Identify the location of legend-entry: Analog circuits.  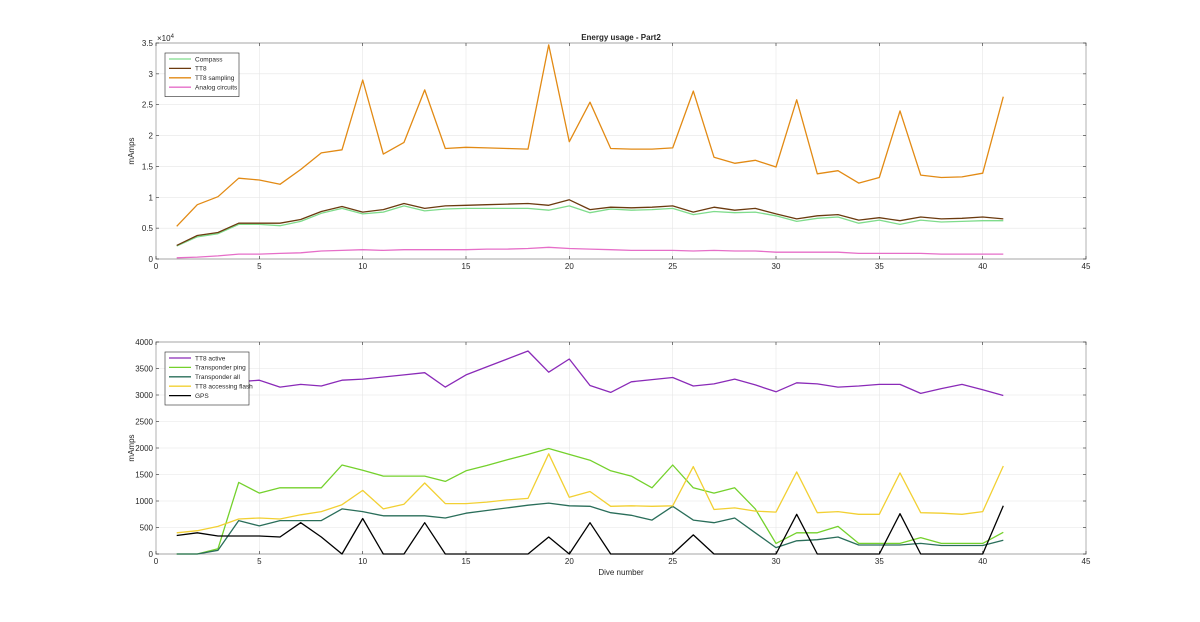
(216, 88).